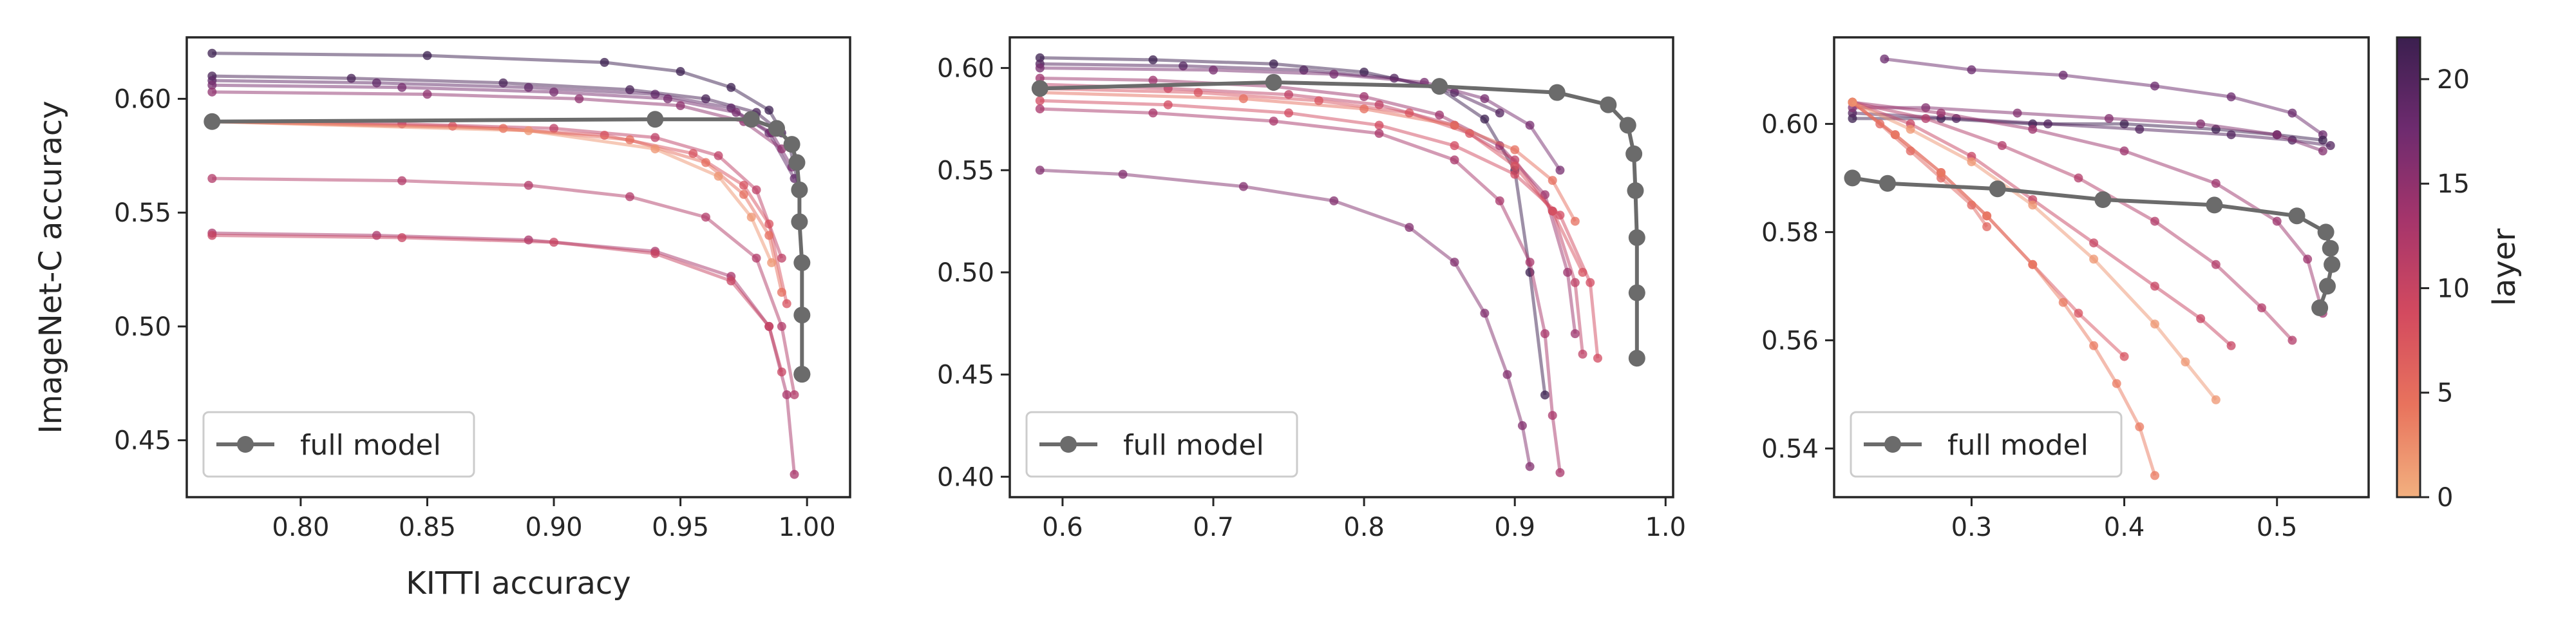 This screenshot has width=2576, height=644. What do you see at coordinates (1068, 445) in the screenshot?
I see `legend-marker` at bounding box center [1068, 445].